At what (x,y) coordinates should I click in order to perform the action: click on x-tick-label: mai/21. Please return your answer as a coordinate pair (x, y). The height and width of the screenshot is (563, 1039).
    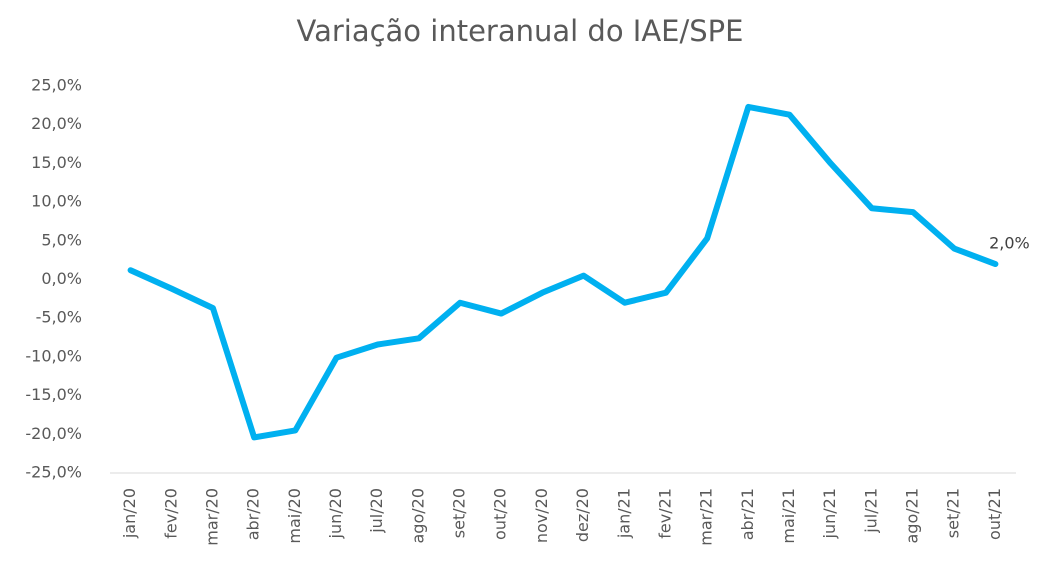
    Looking at the image, I should click on (788, 516).